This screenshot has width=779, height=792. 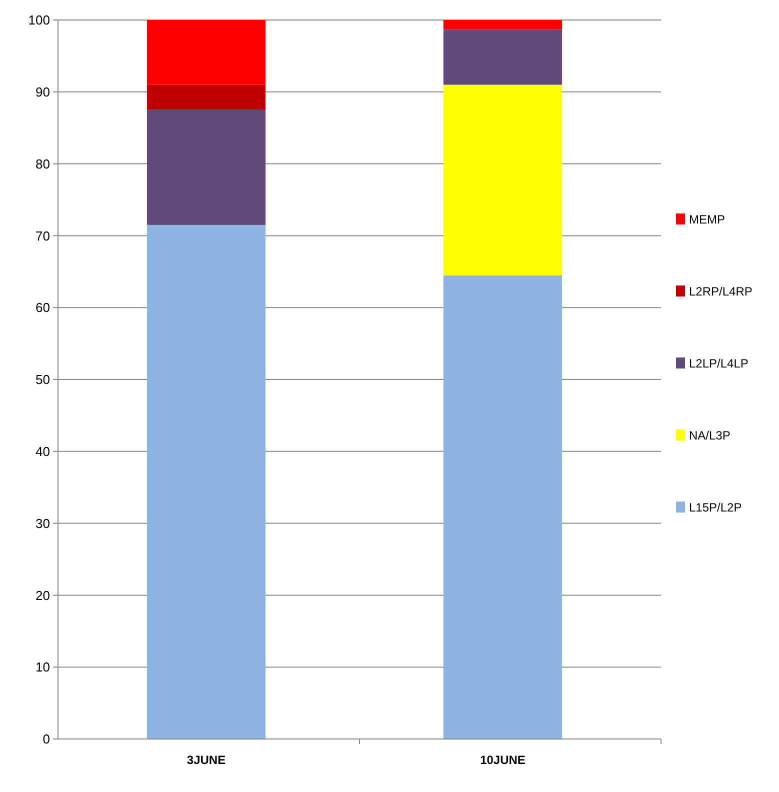 I want to click on legend-label: L15P/L2P, so click(x=715, y=507).